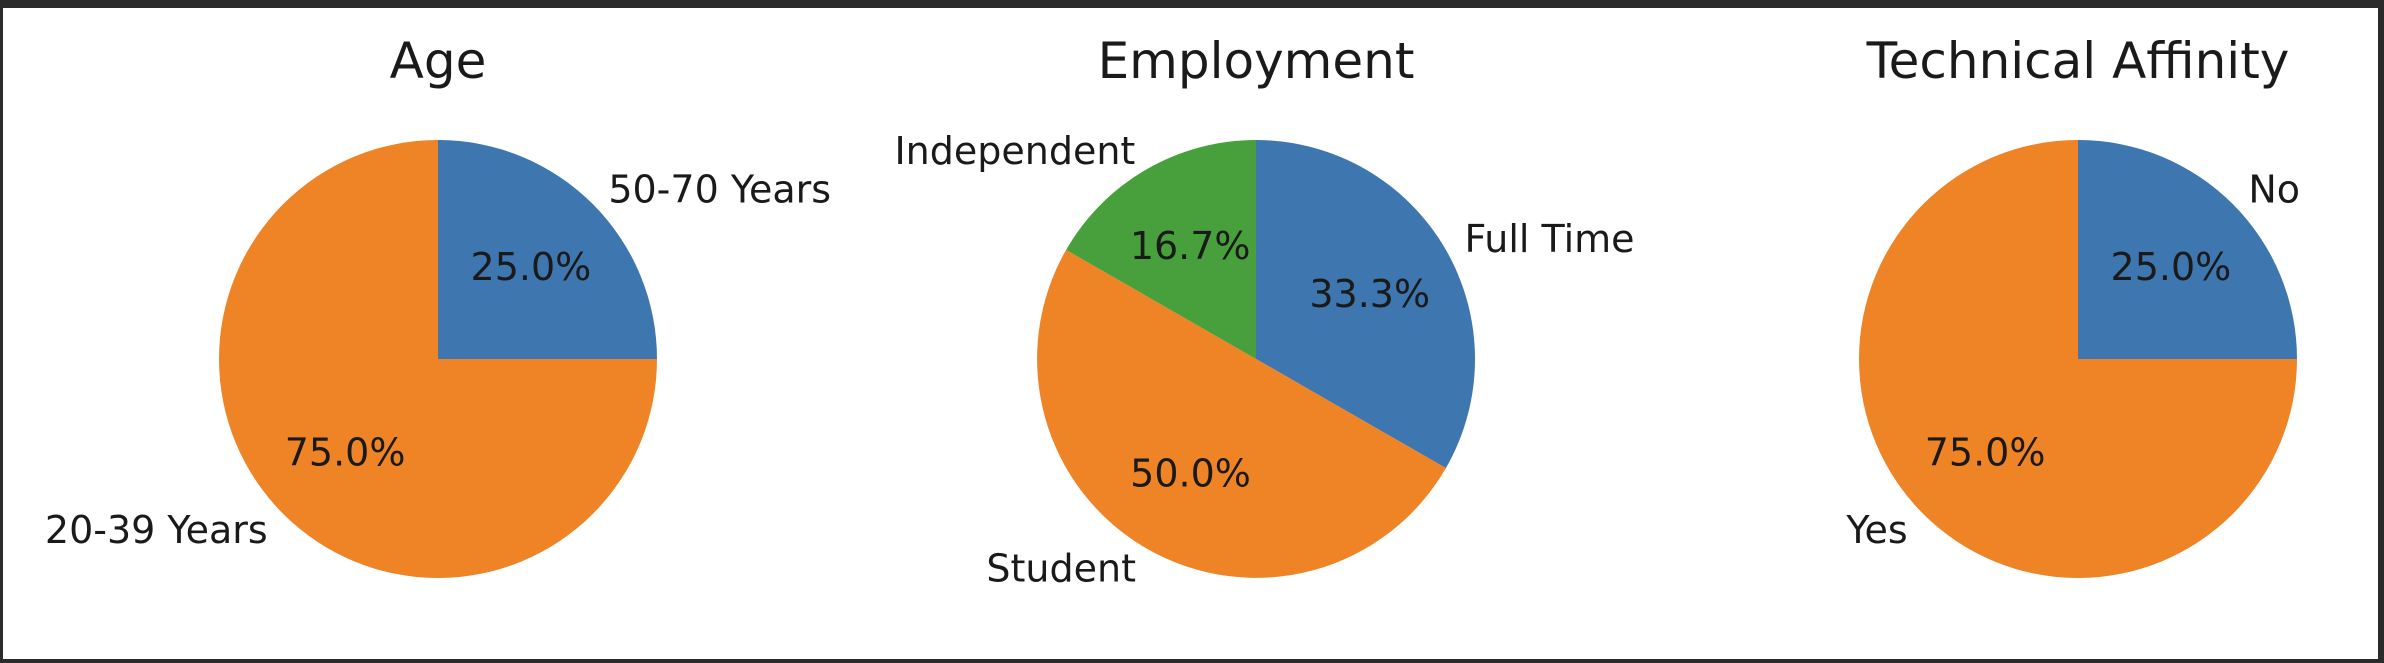 This screenshot has height=663, width=2384. I want to click on slice-label: Yes, so click(1876, 530).